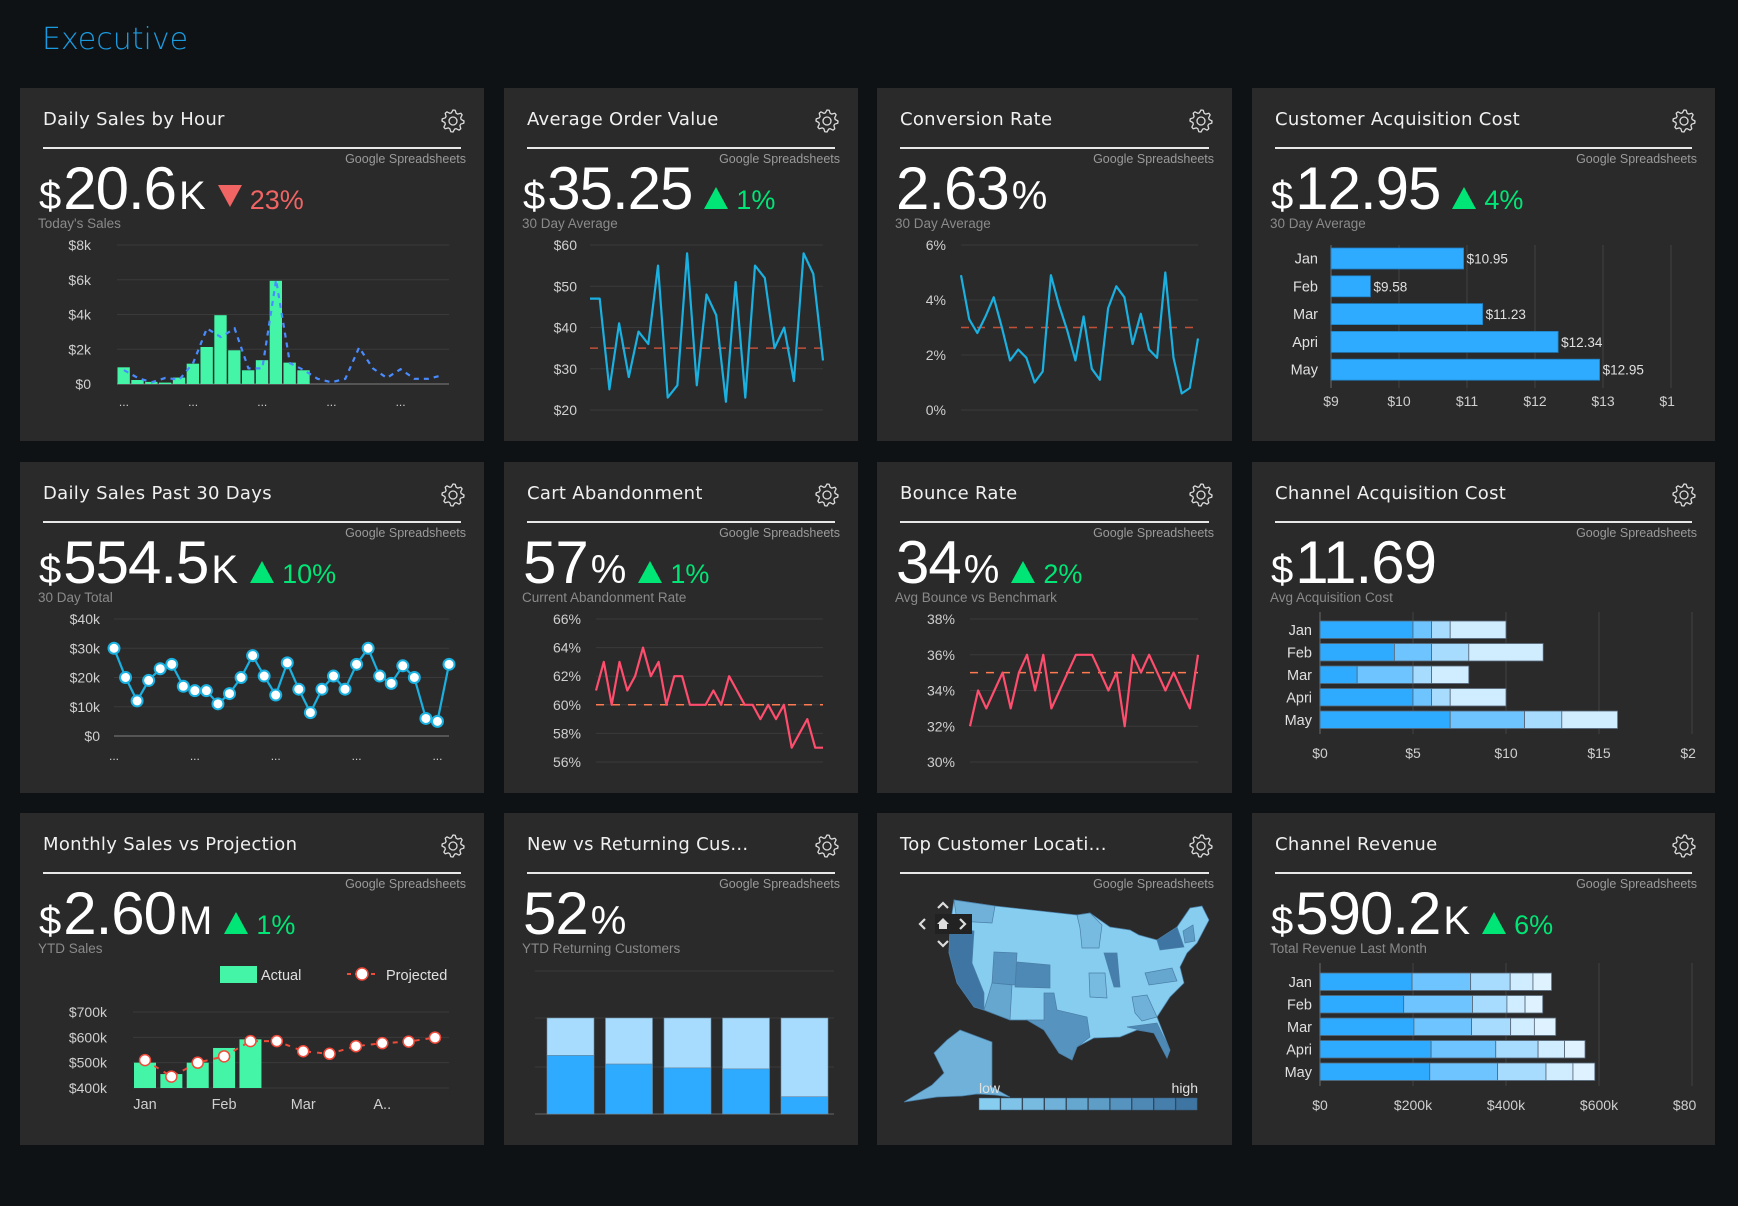 The height and width of the screenshot is (1206, 1738). What do you see at coordinates (1189, 934) in the screenshot?
I see `map-region-new-england` at bounding box center [1189, 934].